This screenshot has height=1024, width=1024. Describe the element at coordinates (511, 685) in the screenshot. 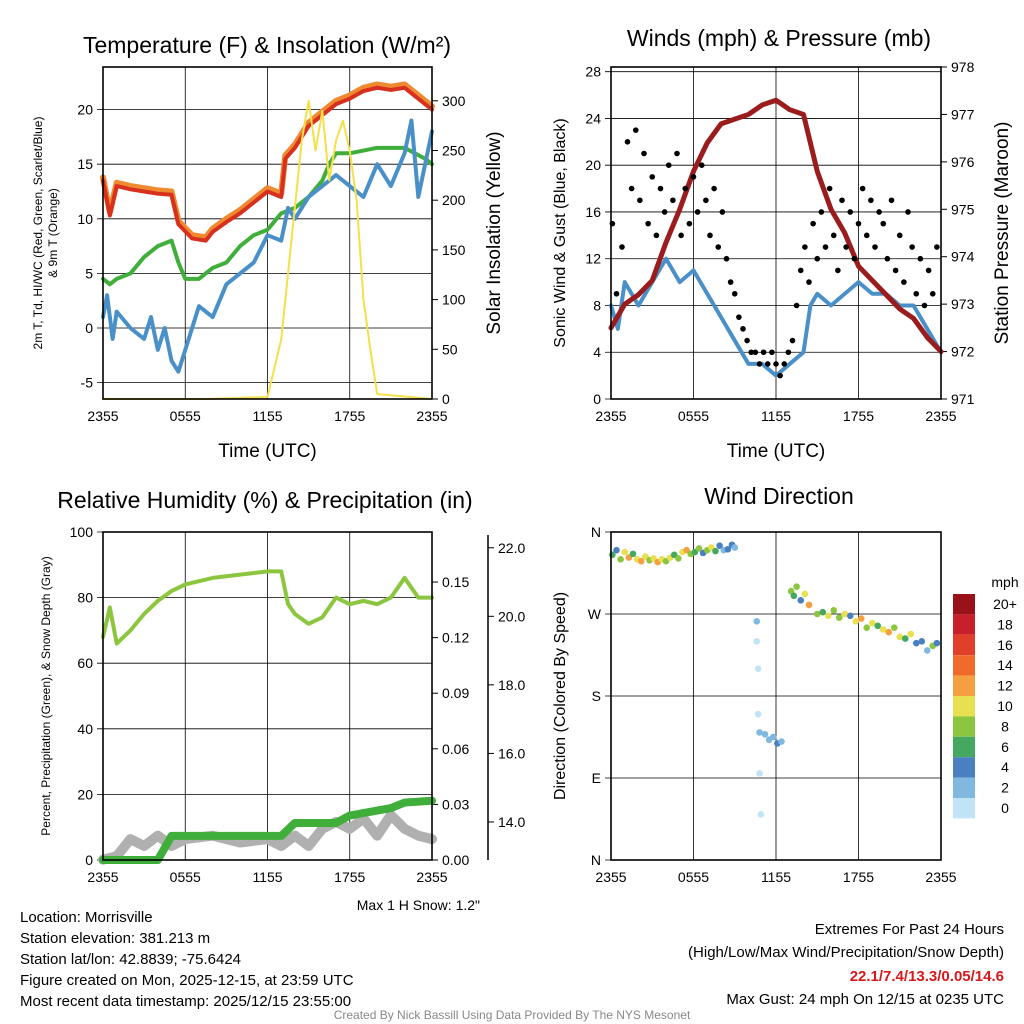

I see `y3-tick-label: 18.0` at that location.